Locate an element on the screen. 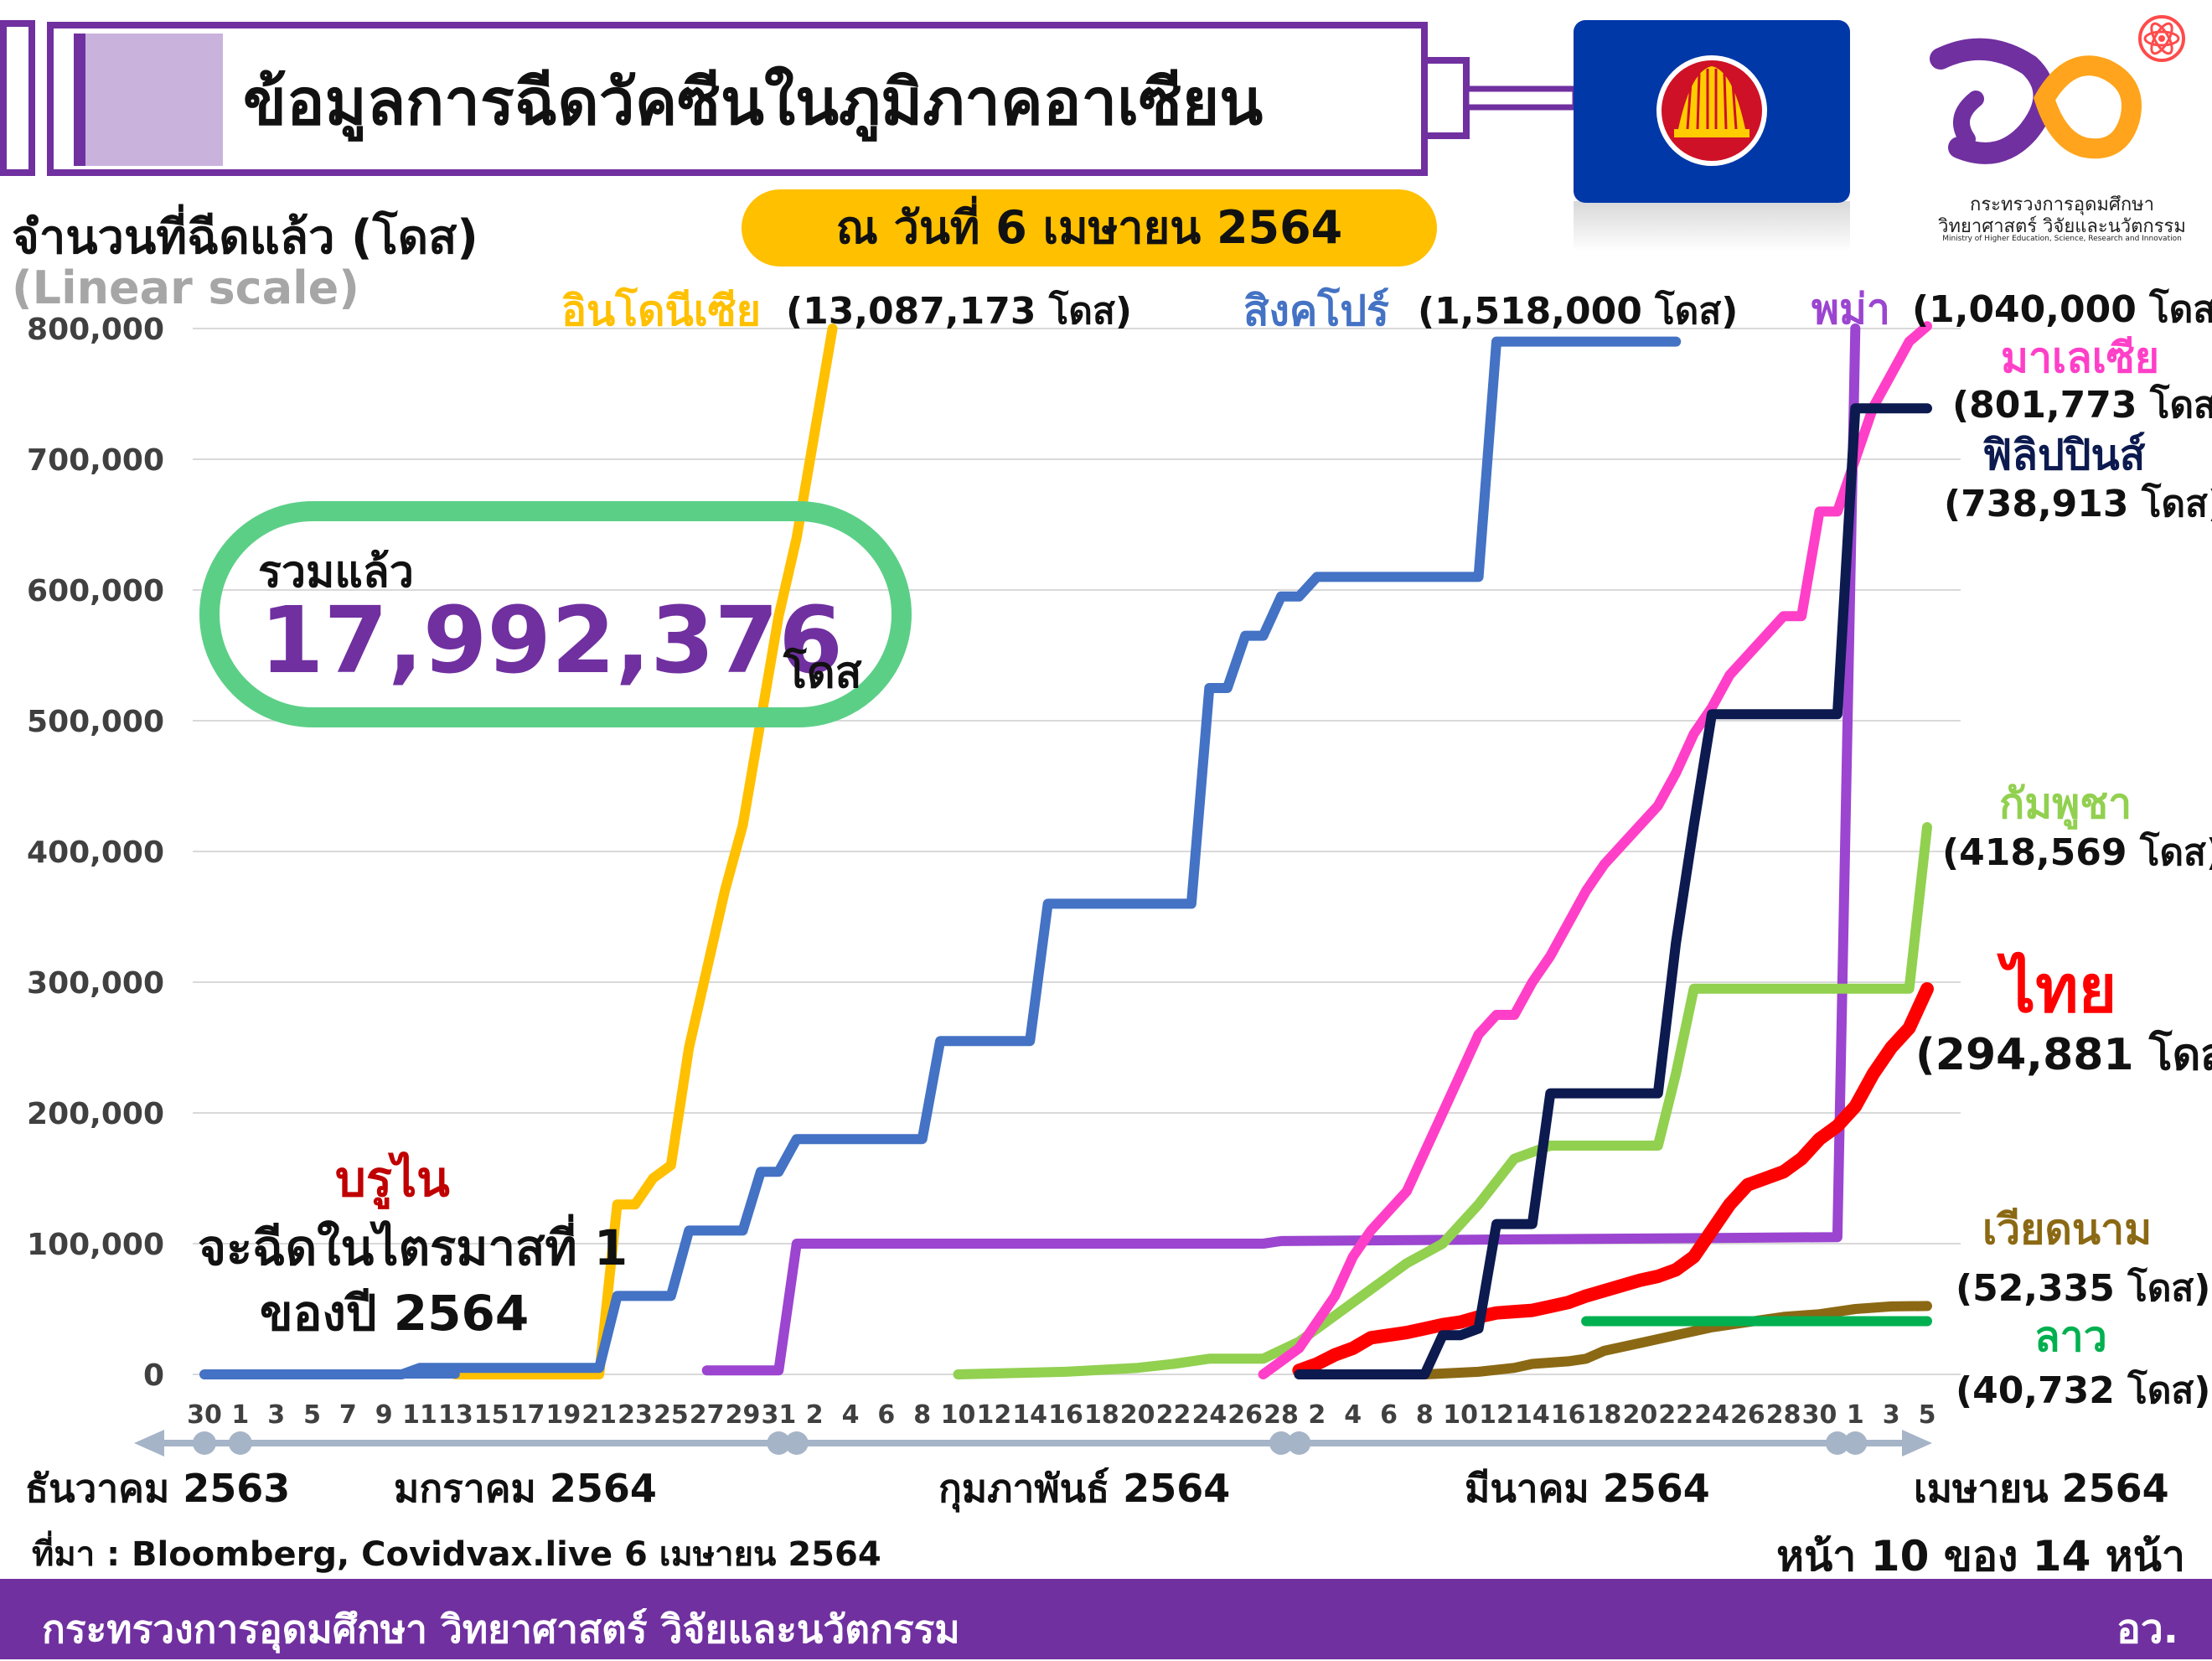  brunei-label: บรูไน is located at coordinates (392, 1179).